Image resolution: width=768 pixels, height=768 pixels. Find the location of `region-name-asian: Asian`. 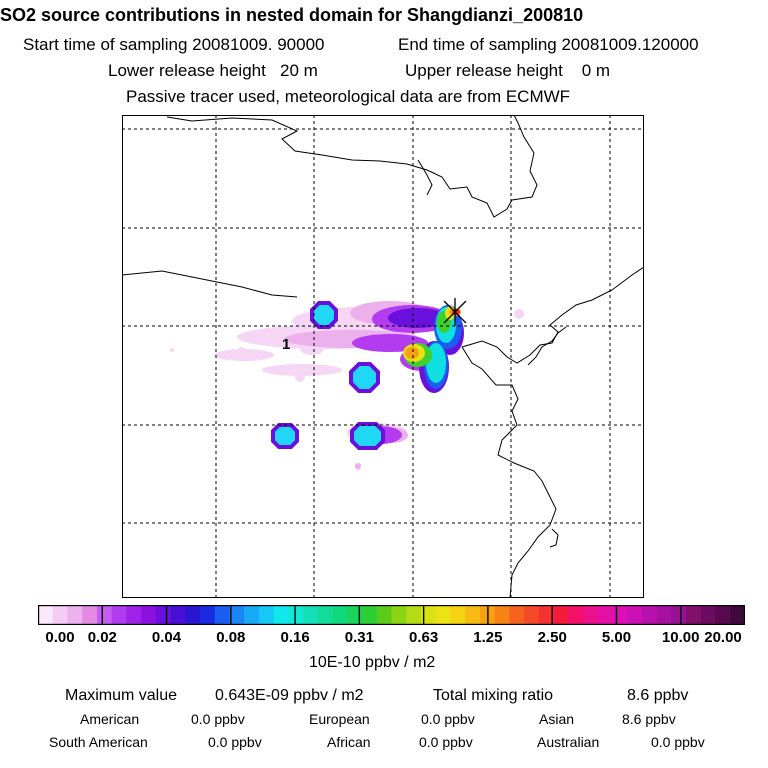

region-name-asian: Asian is located at coordinates (557, 719).